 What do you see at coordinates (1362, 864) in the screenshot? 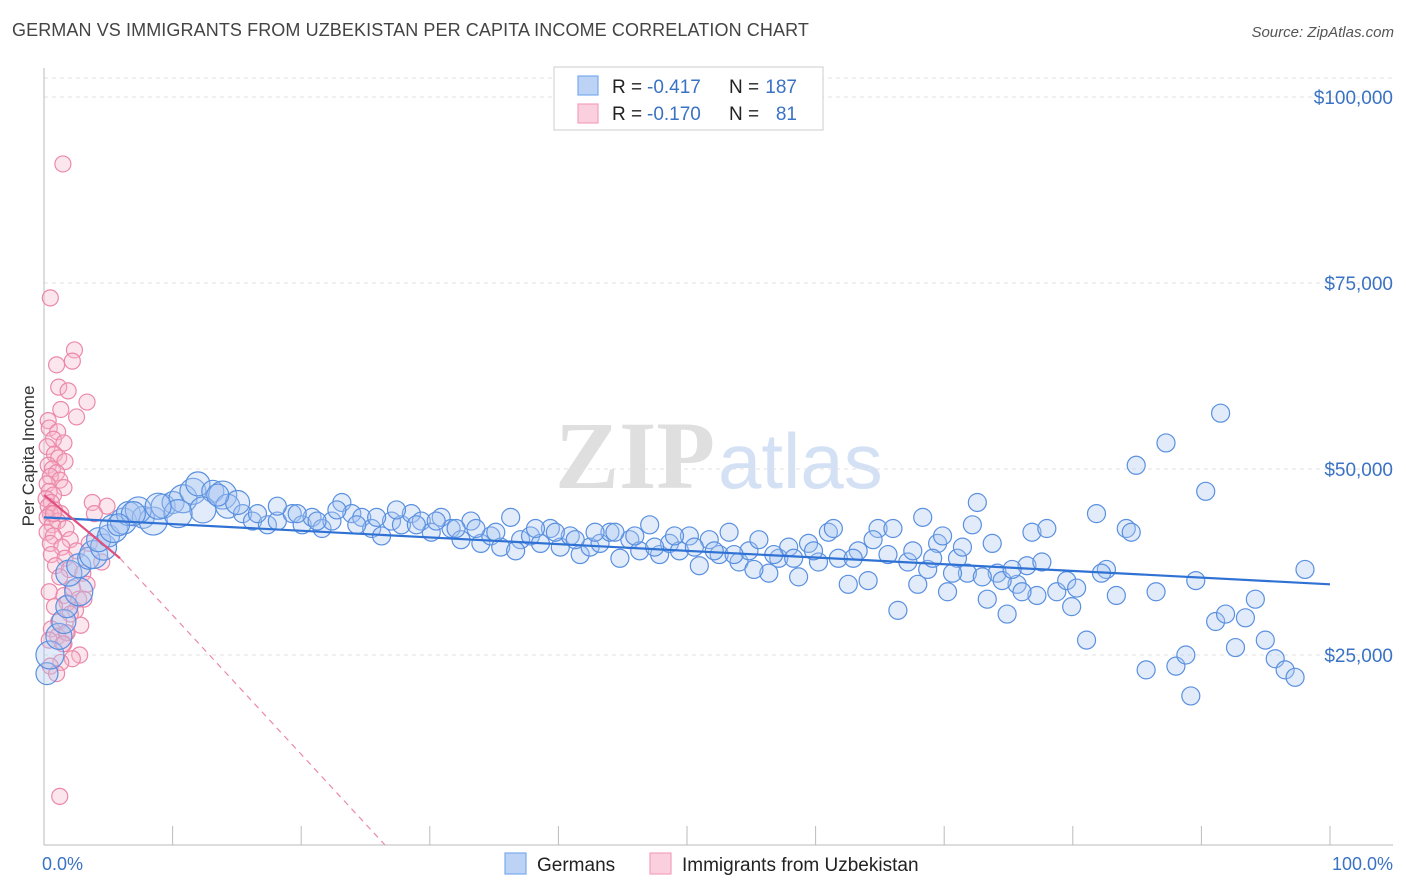
I see `x-tick-label-max: 100.0%` at bounding box center [1362, 864].